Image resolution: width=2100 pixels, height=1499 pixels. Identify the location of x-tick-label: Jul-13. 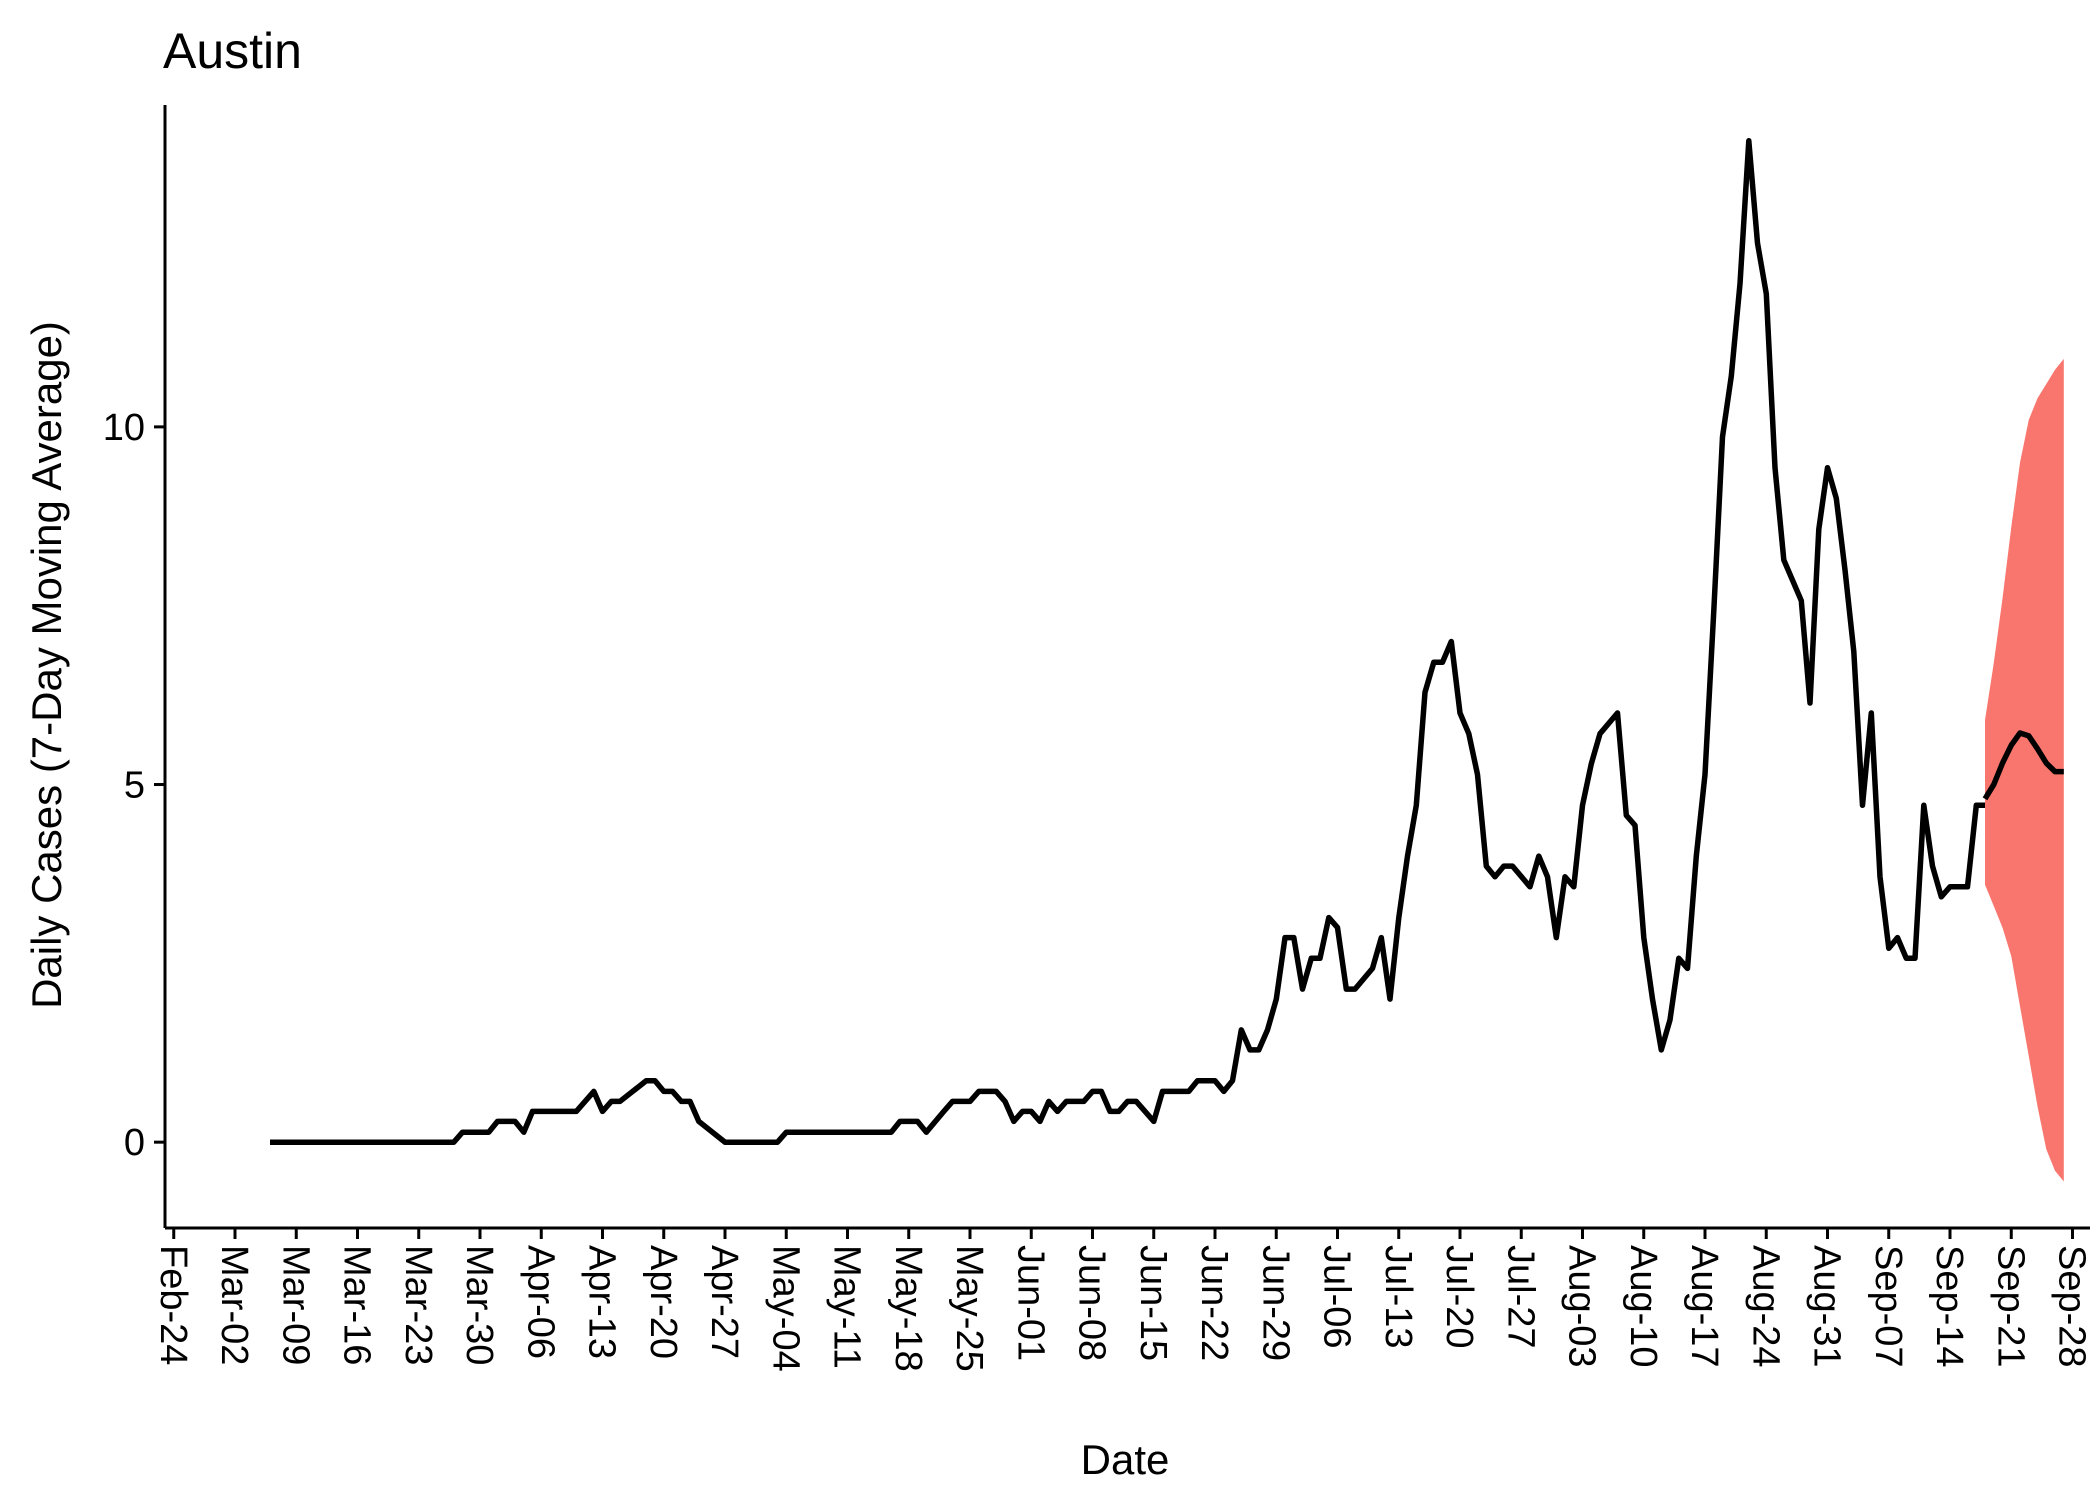
(1398, 1297).